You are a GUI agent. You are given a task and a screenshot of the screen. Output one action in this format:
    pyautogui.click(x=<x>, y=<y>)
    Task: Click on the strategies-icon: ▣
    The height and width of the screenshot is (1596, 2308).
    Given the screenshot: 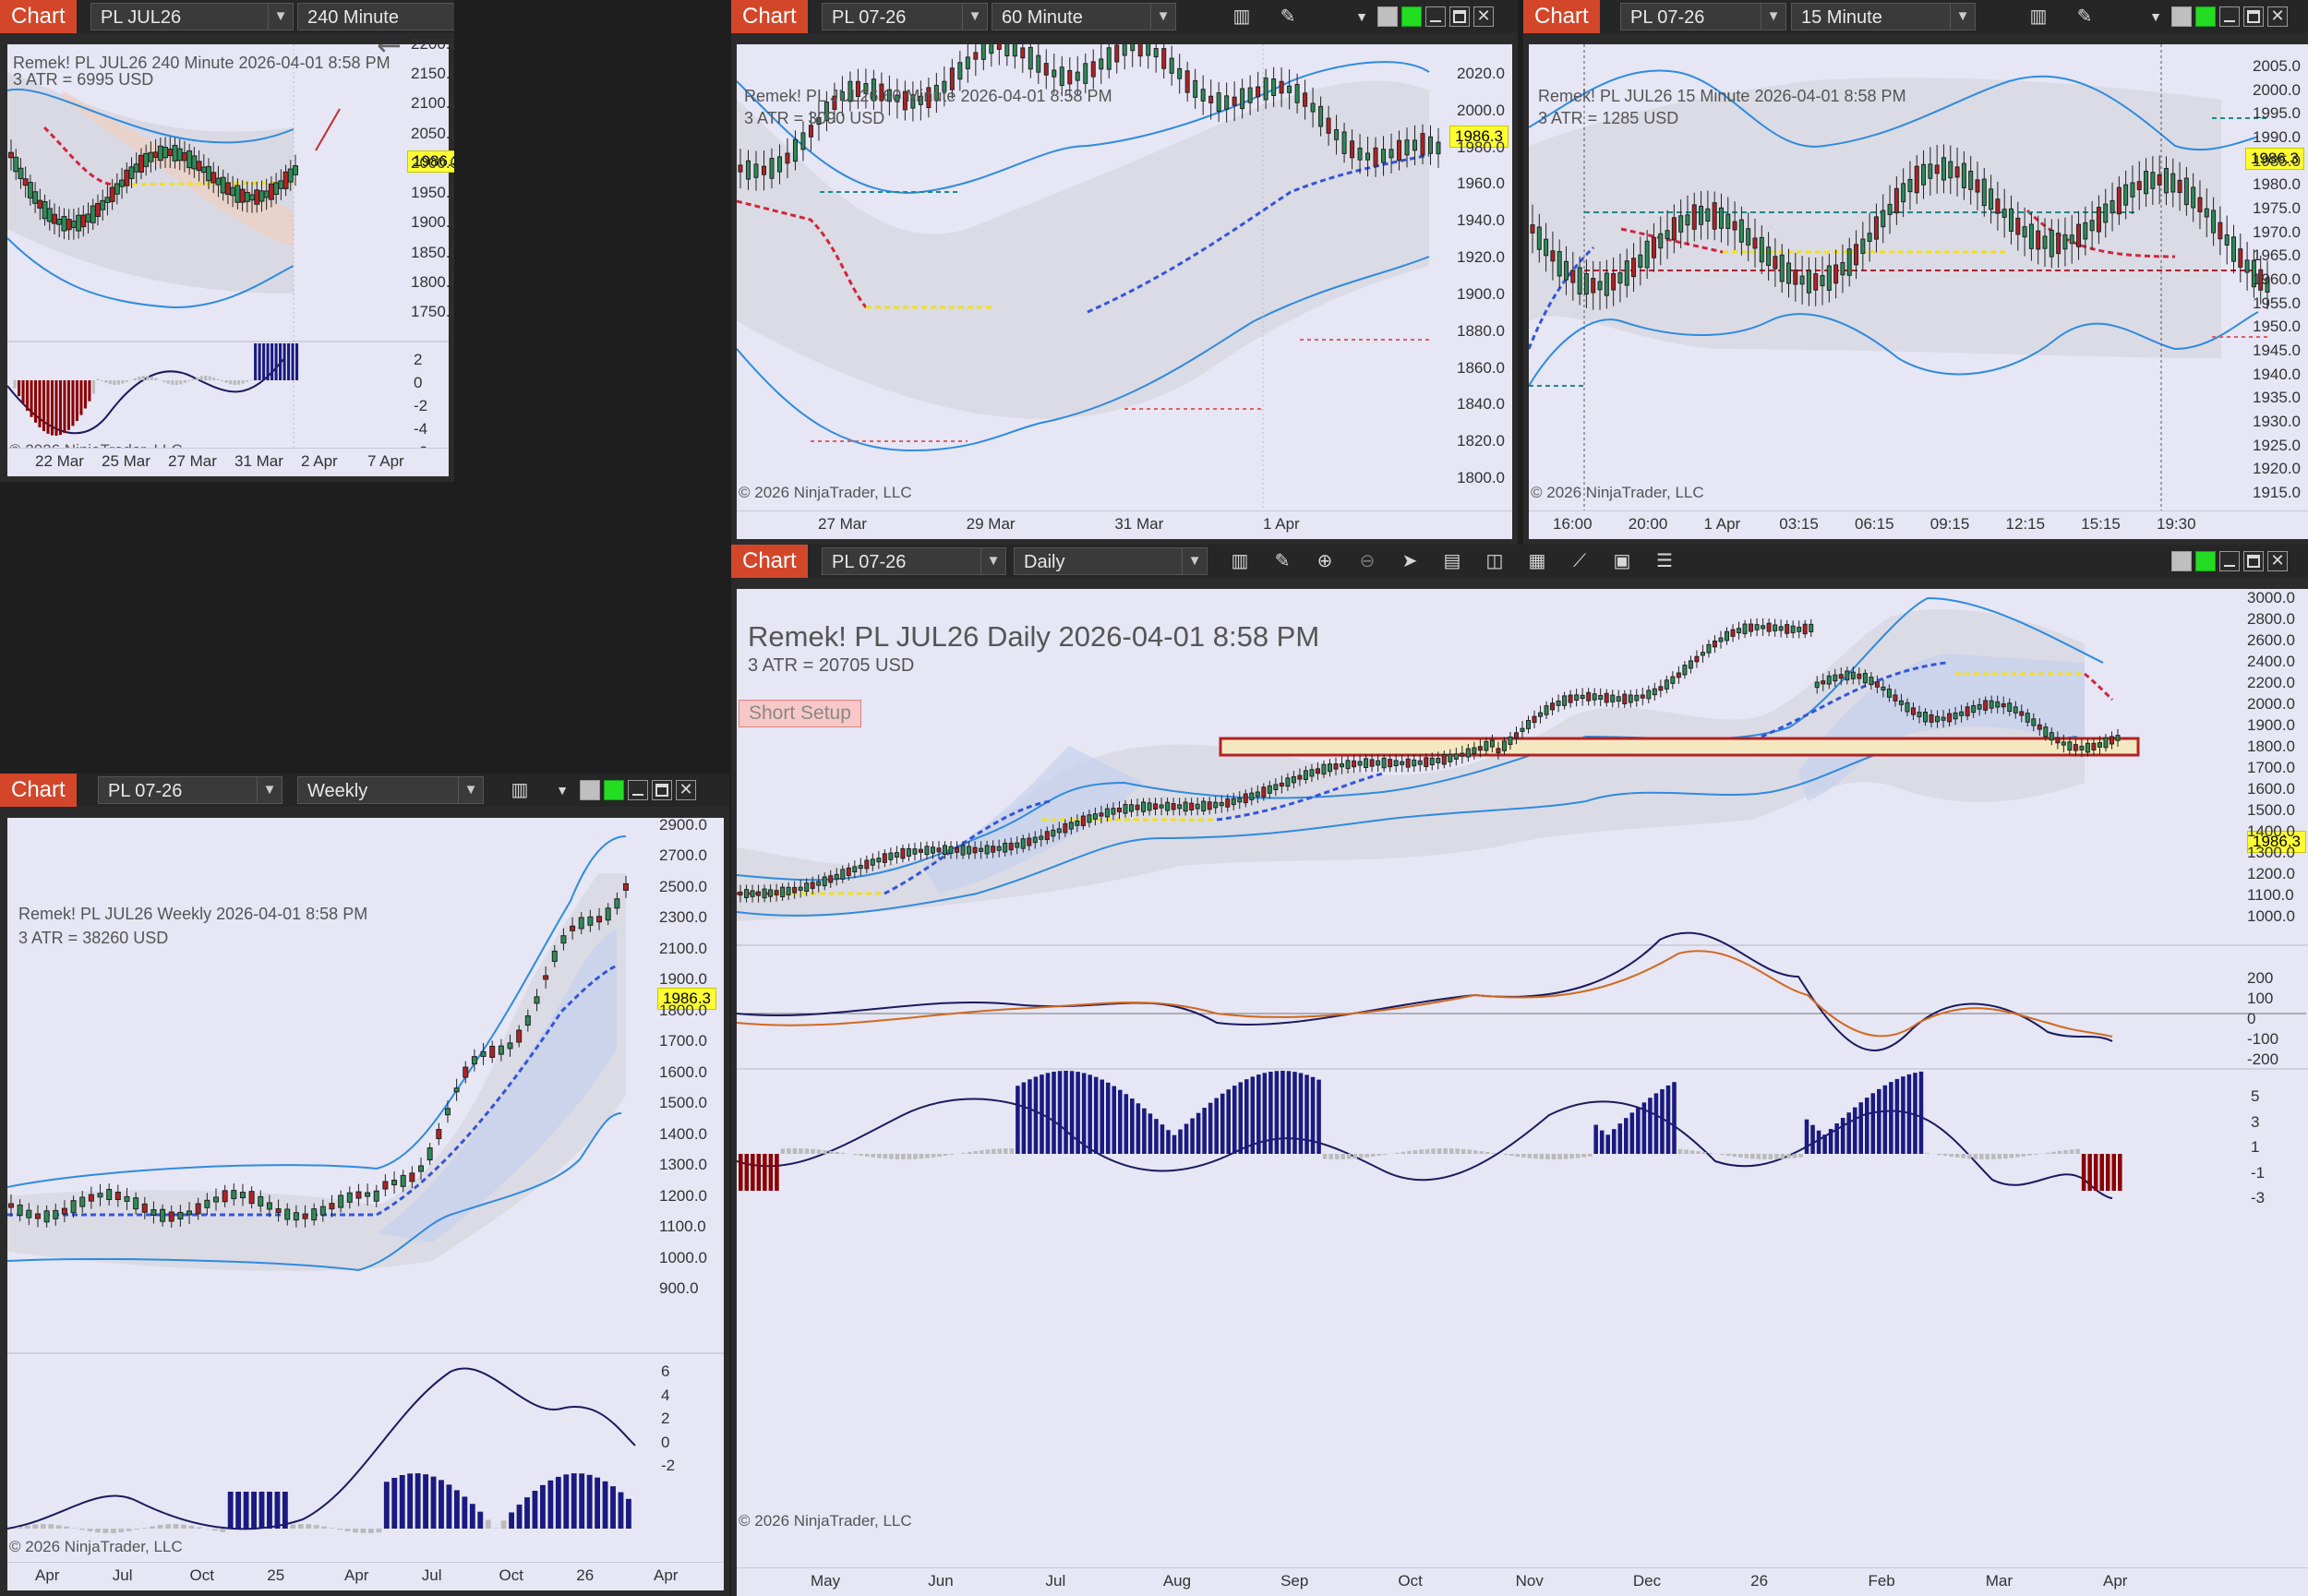 What is the action you would take?
    pyautogui.click(x=1622, y=561)
    